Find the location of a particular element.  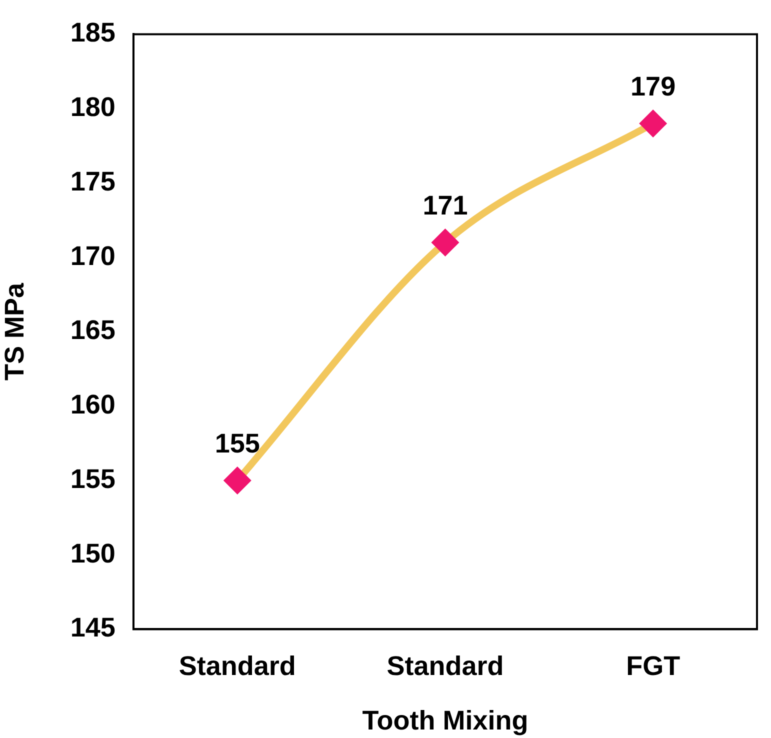

y-tick-label: 150 is located at coordinates (93, 553).